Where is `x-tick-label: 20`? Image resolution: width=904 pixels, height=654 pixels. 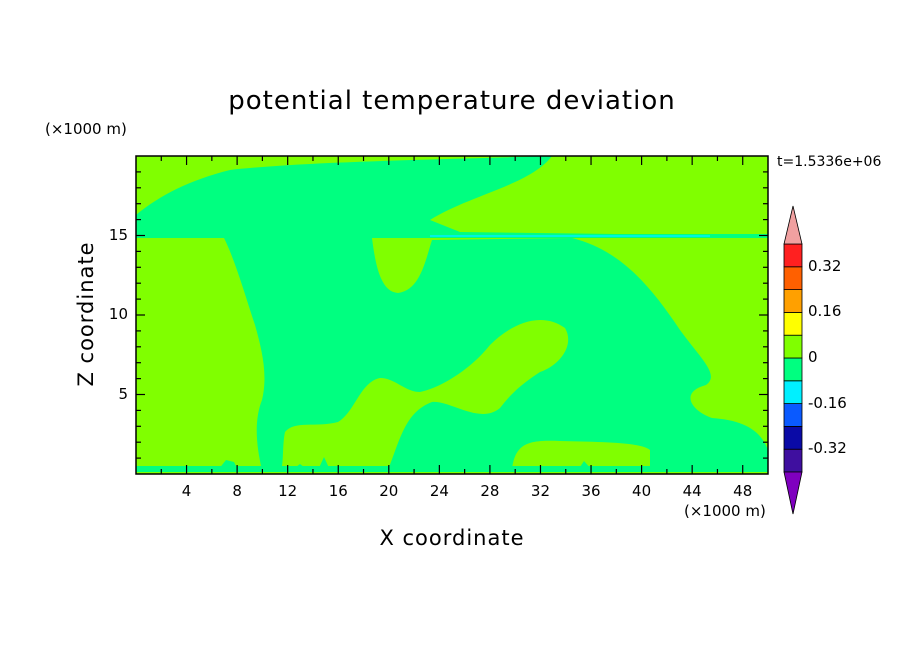 x-tick-label: 20 is located at coordinates (389, 491).